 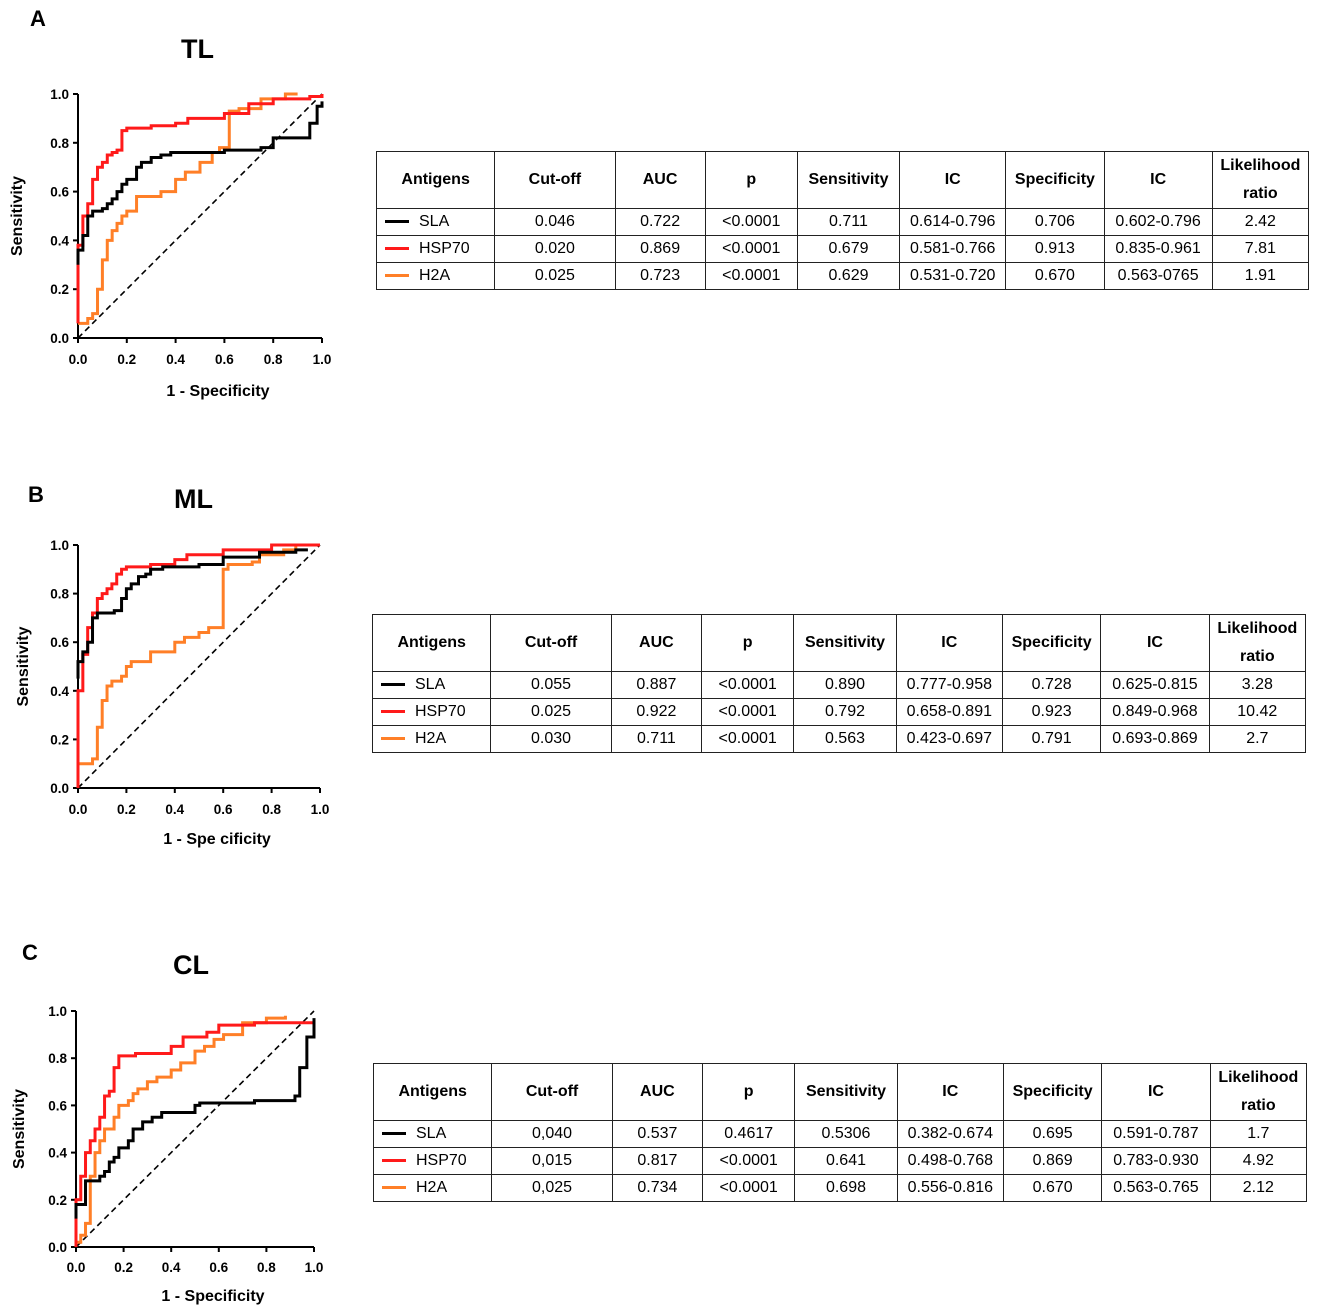 What do you see at coordinates (432, 1134) in the screenshot?
I see `legend-cell: SLA` at bounding box center [432, 1134].